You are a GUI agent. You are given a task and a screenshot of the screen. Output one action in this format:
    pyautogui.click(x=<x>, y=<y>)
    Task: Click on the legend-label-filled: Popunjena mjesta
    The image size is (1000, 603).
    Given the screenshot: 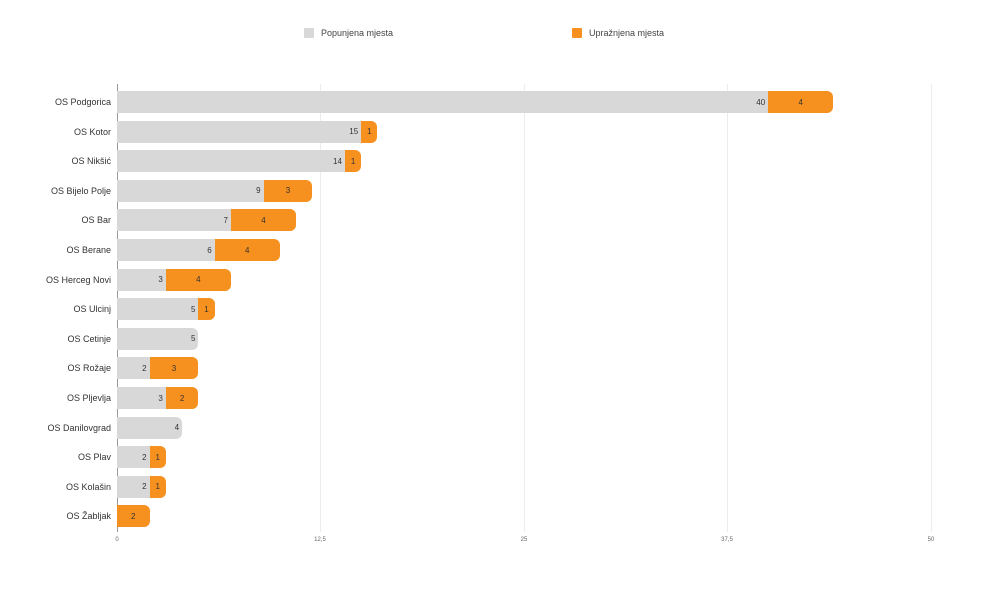 What is the action you would take?
    pyautogui.click(x=357, y=33)
    